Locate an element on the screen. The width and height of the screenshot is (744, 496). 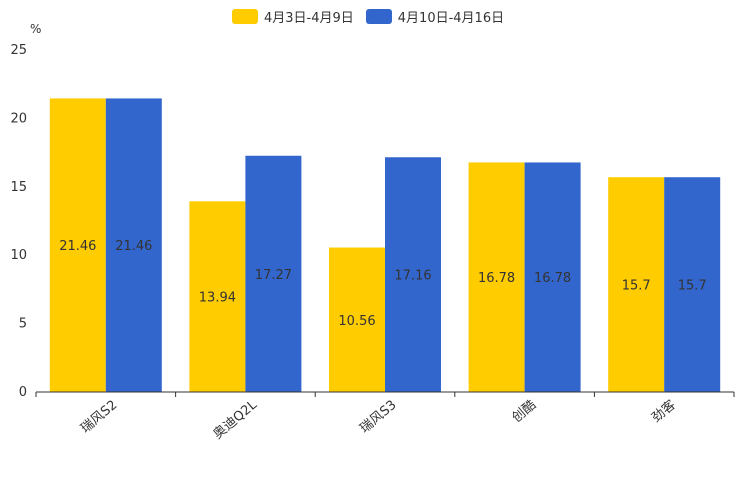
legend-label-series-1: 4月3日-4月9日 is located at coordinates (309, 18).